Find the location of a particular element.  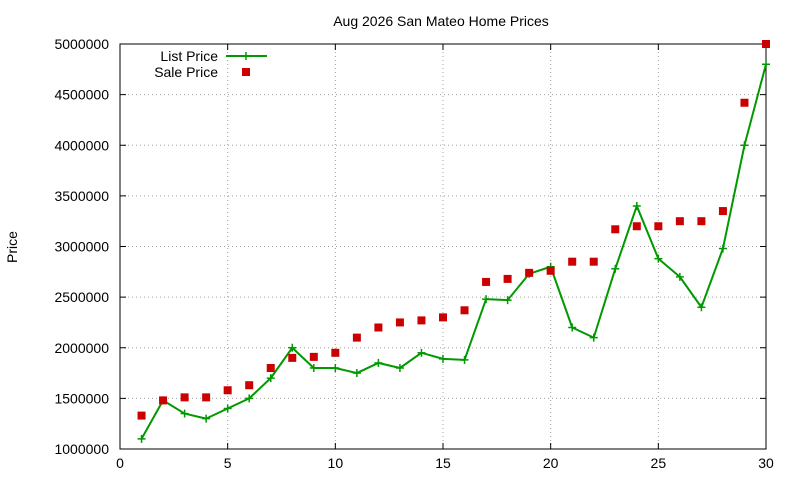

x-tick-label: 5 is located at coordinates (228, 463).